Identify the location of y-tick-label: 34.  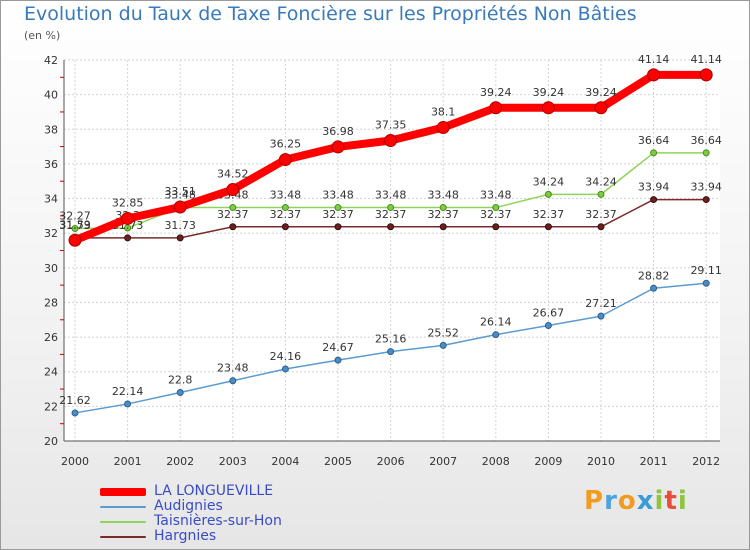
(51, 199).